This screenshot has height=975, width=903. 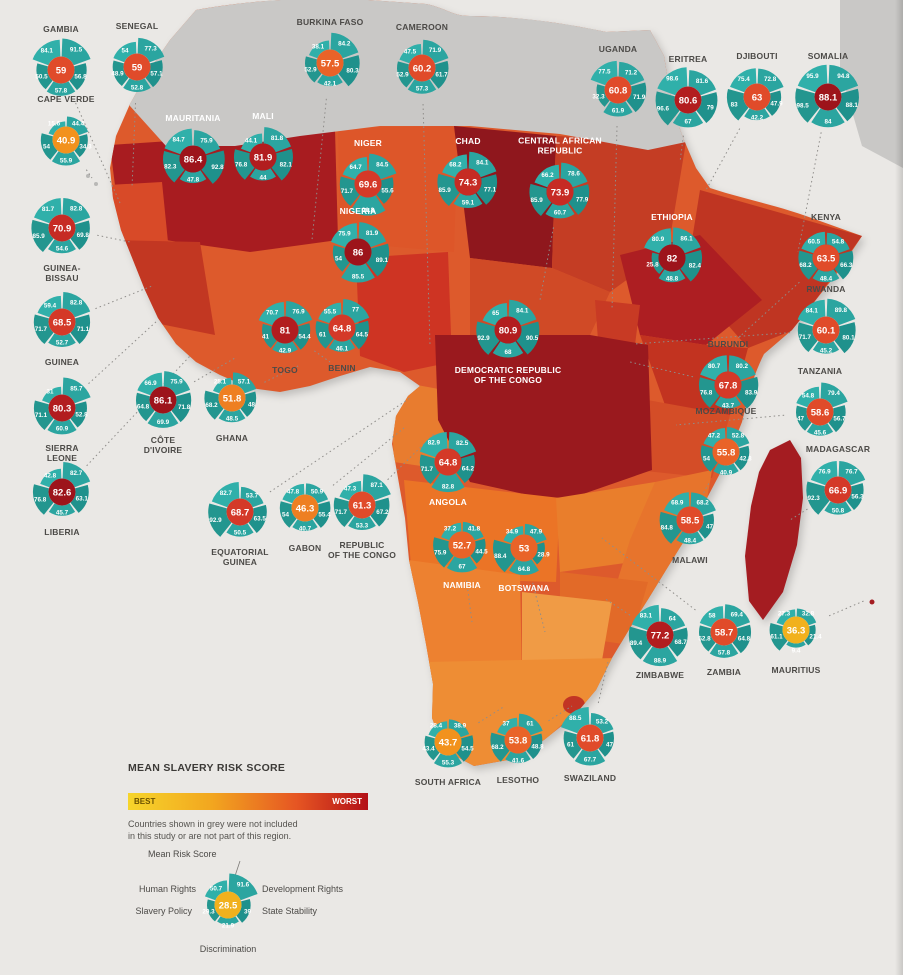 I want to click on ss-value: 39, so click(x=248, y=912).